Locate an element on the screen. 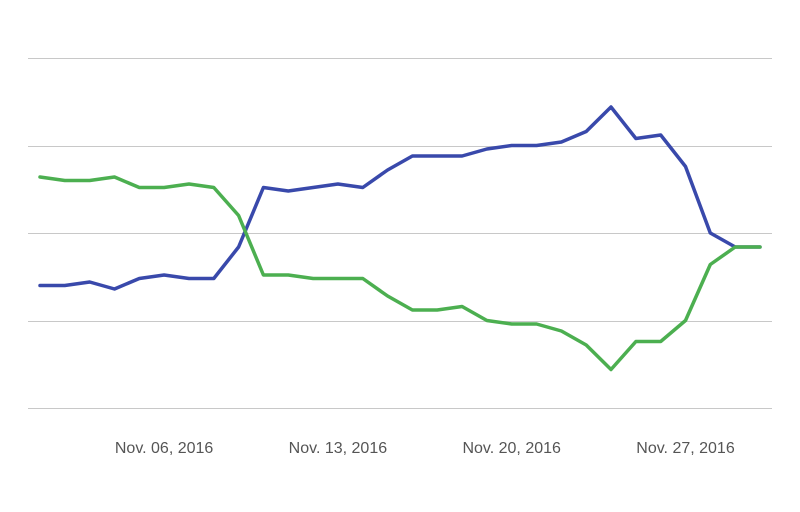  x-tick-label-0: Nov. 06, 2016 is located at coordinates (164, 448).